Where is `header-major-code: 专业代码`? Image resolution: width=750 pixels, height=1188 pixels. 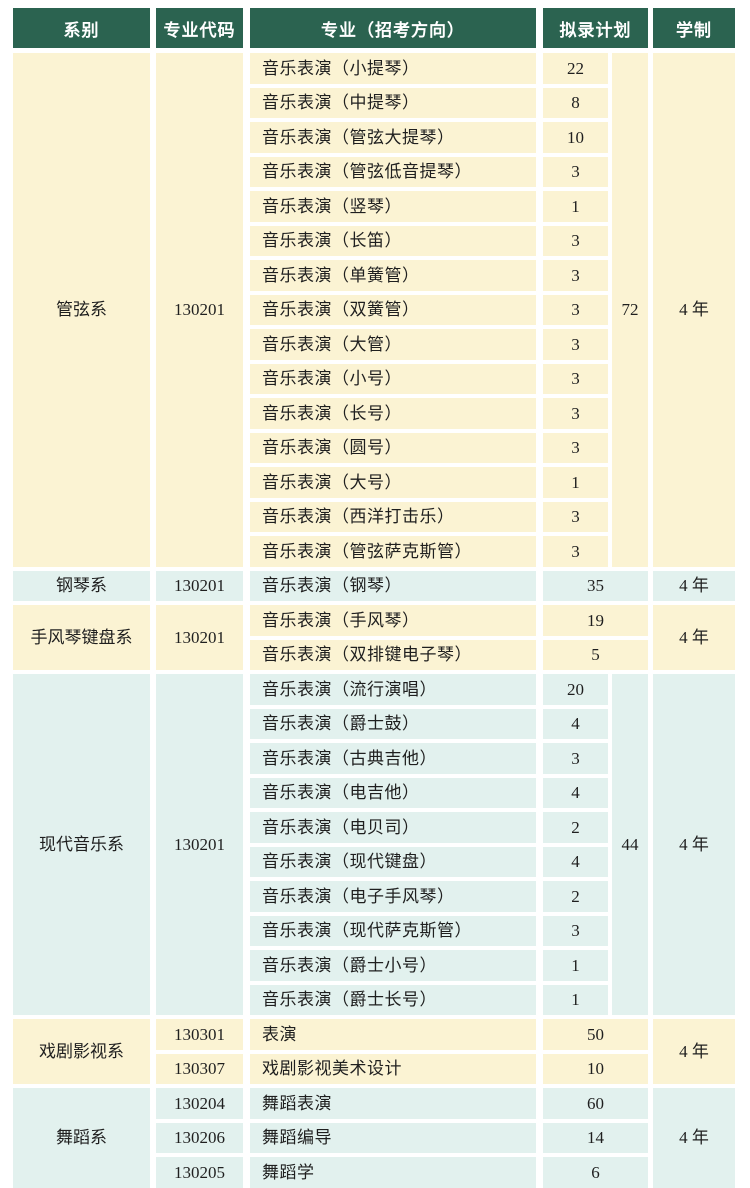
header-major-code: 专业代码 is located at coordinates (199, 28).